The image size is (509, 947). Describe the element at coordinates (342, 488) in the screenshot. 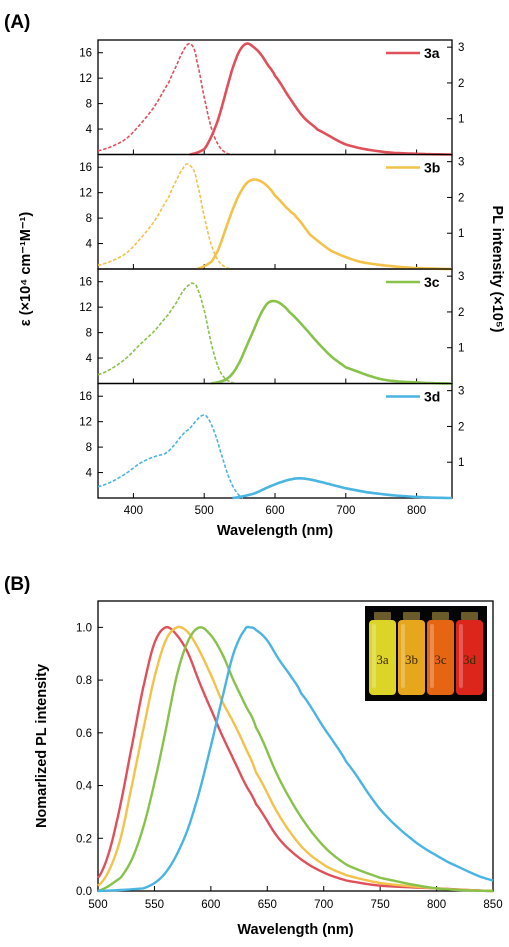

I see `emission-line-3d` at that location.